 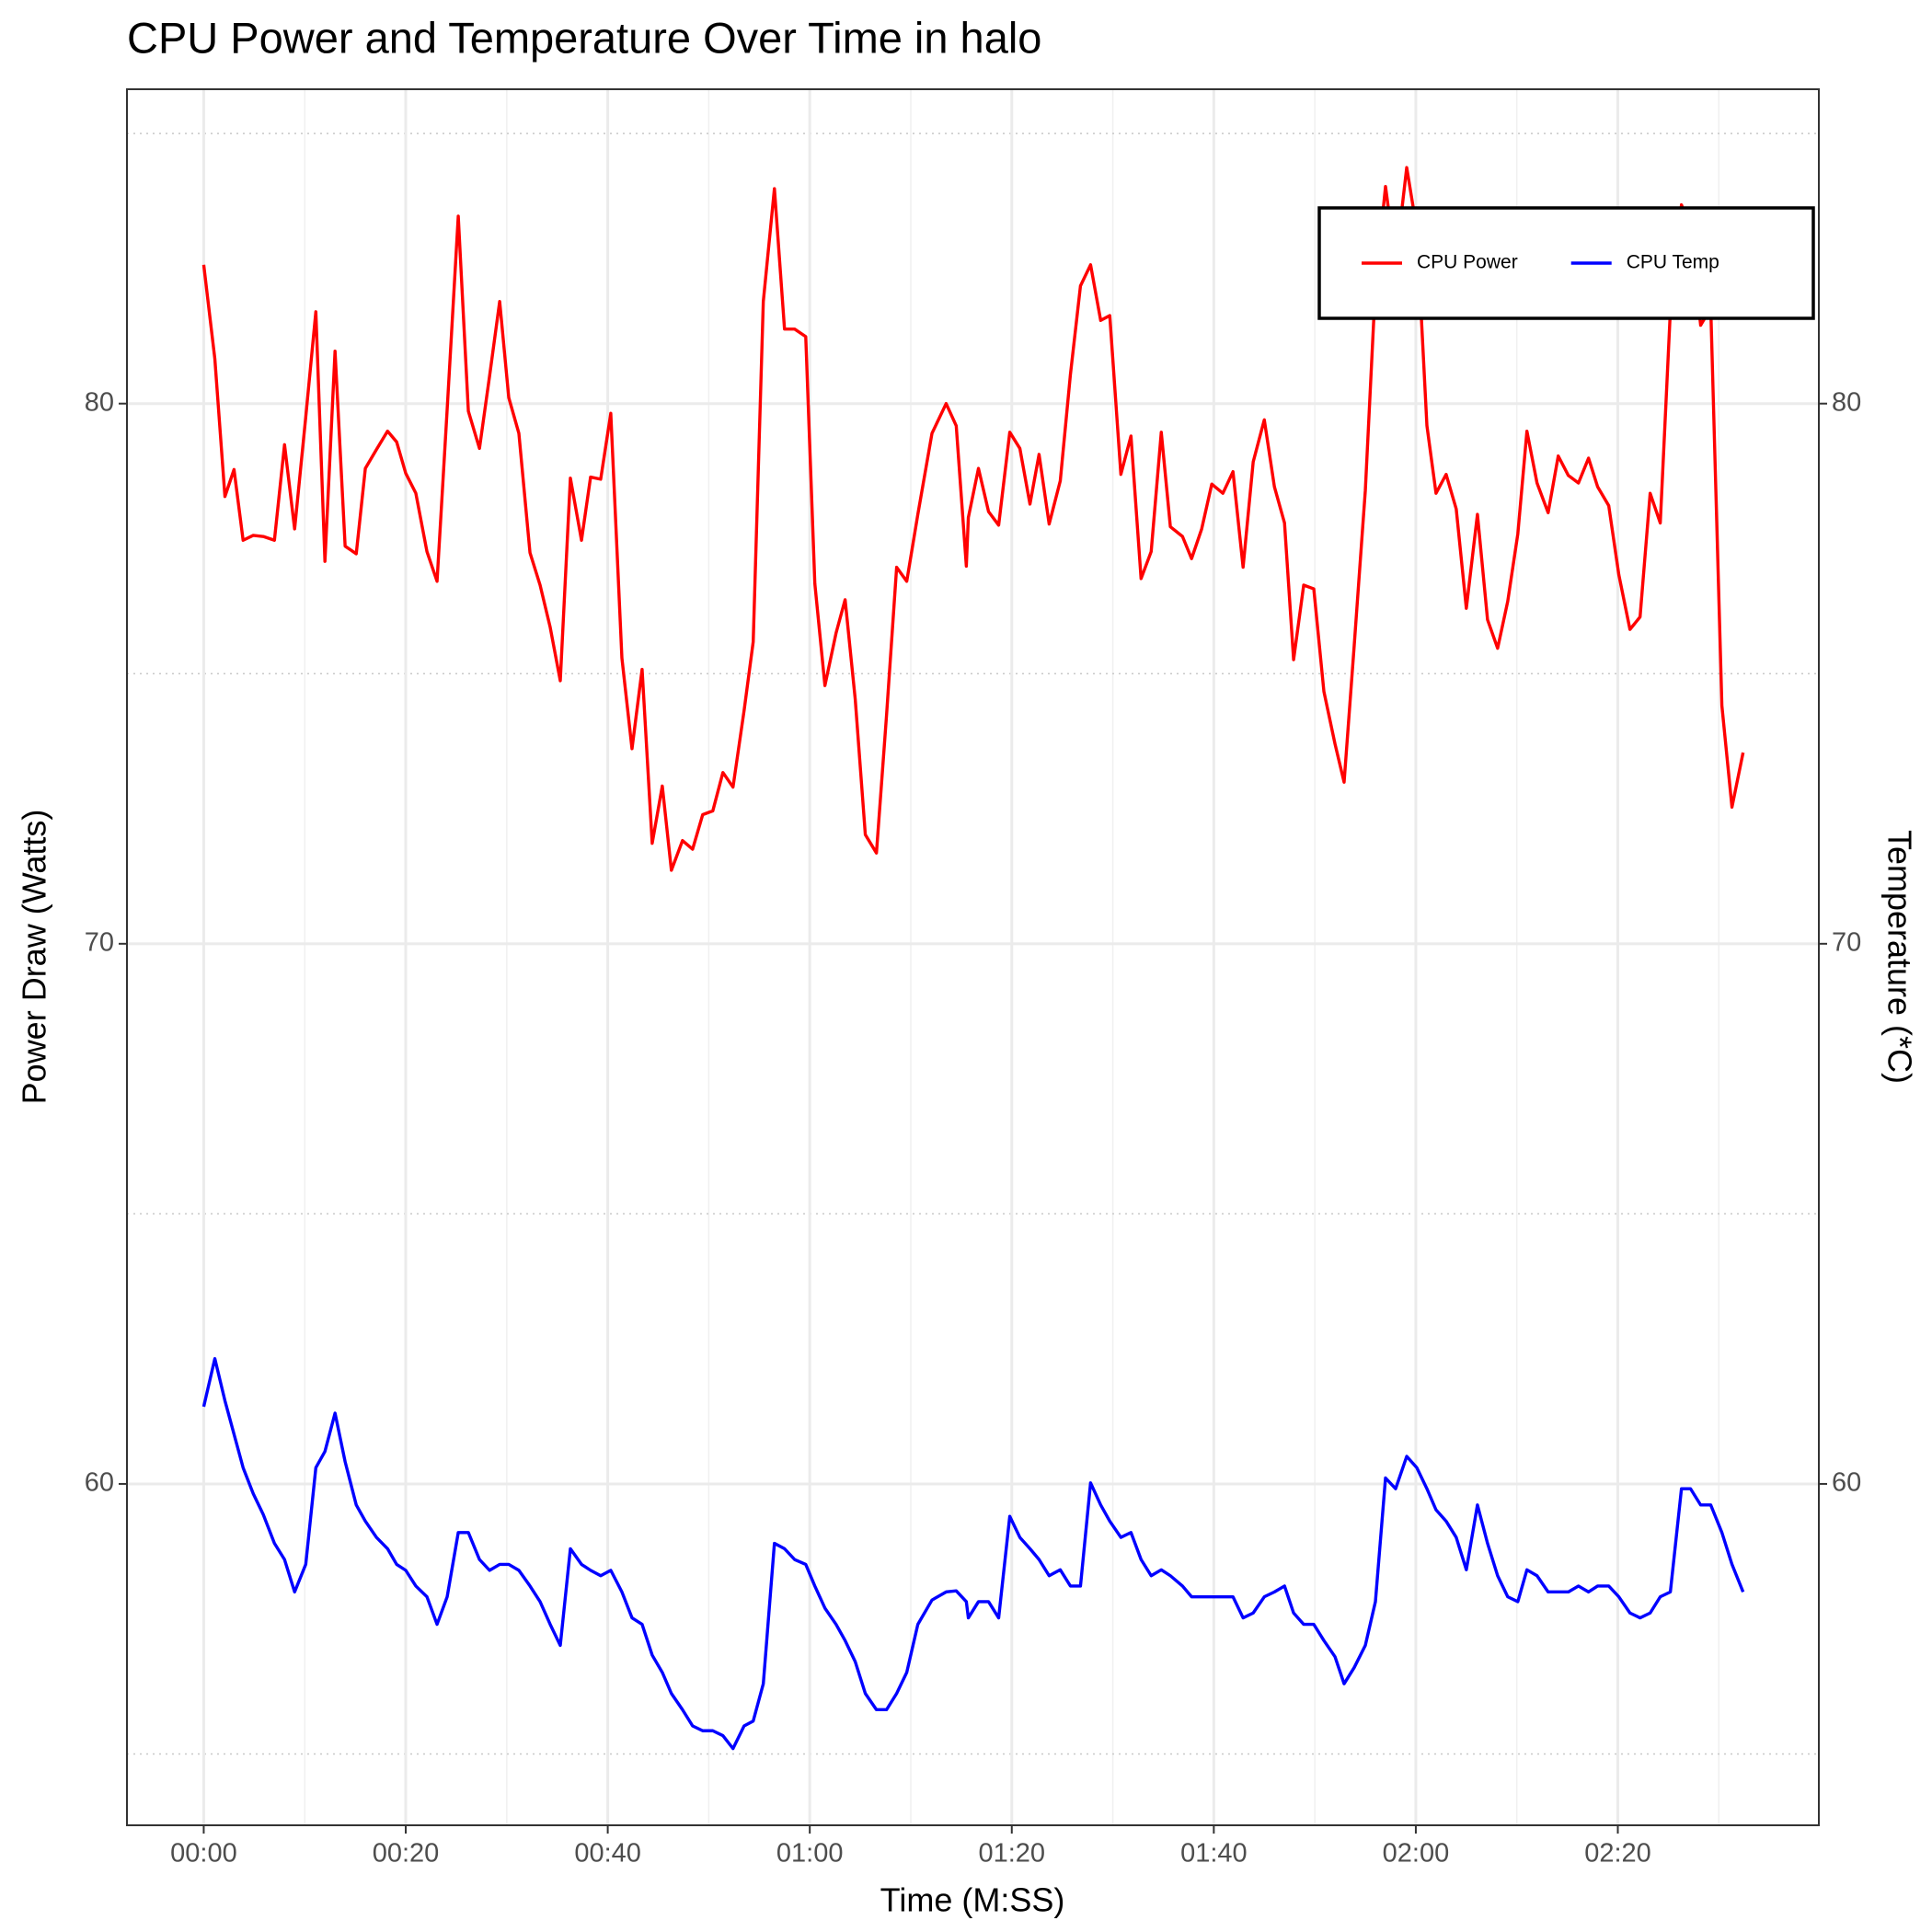 I want to click on x-tick-label: 01:00, so click(x=810, y=1854).